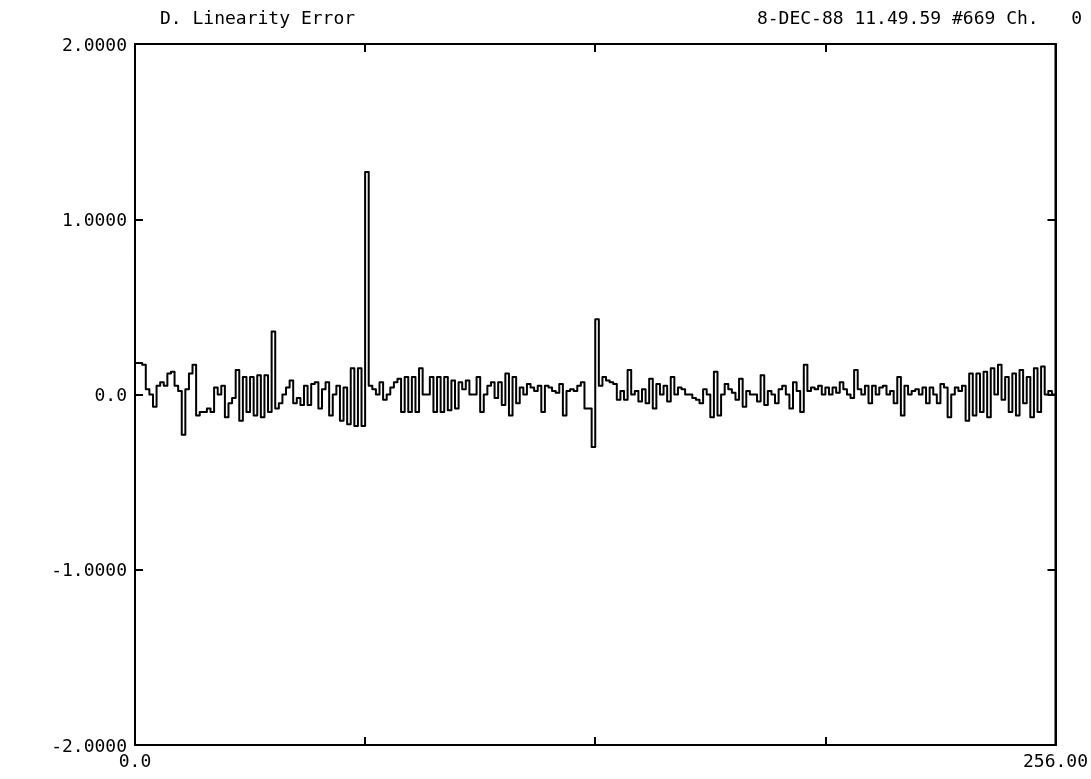  What do you see at coordinates (89, 570) in the screenshot?
I see `y-tick-label: -1.0000` at bounding box center [89, 570].